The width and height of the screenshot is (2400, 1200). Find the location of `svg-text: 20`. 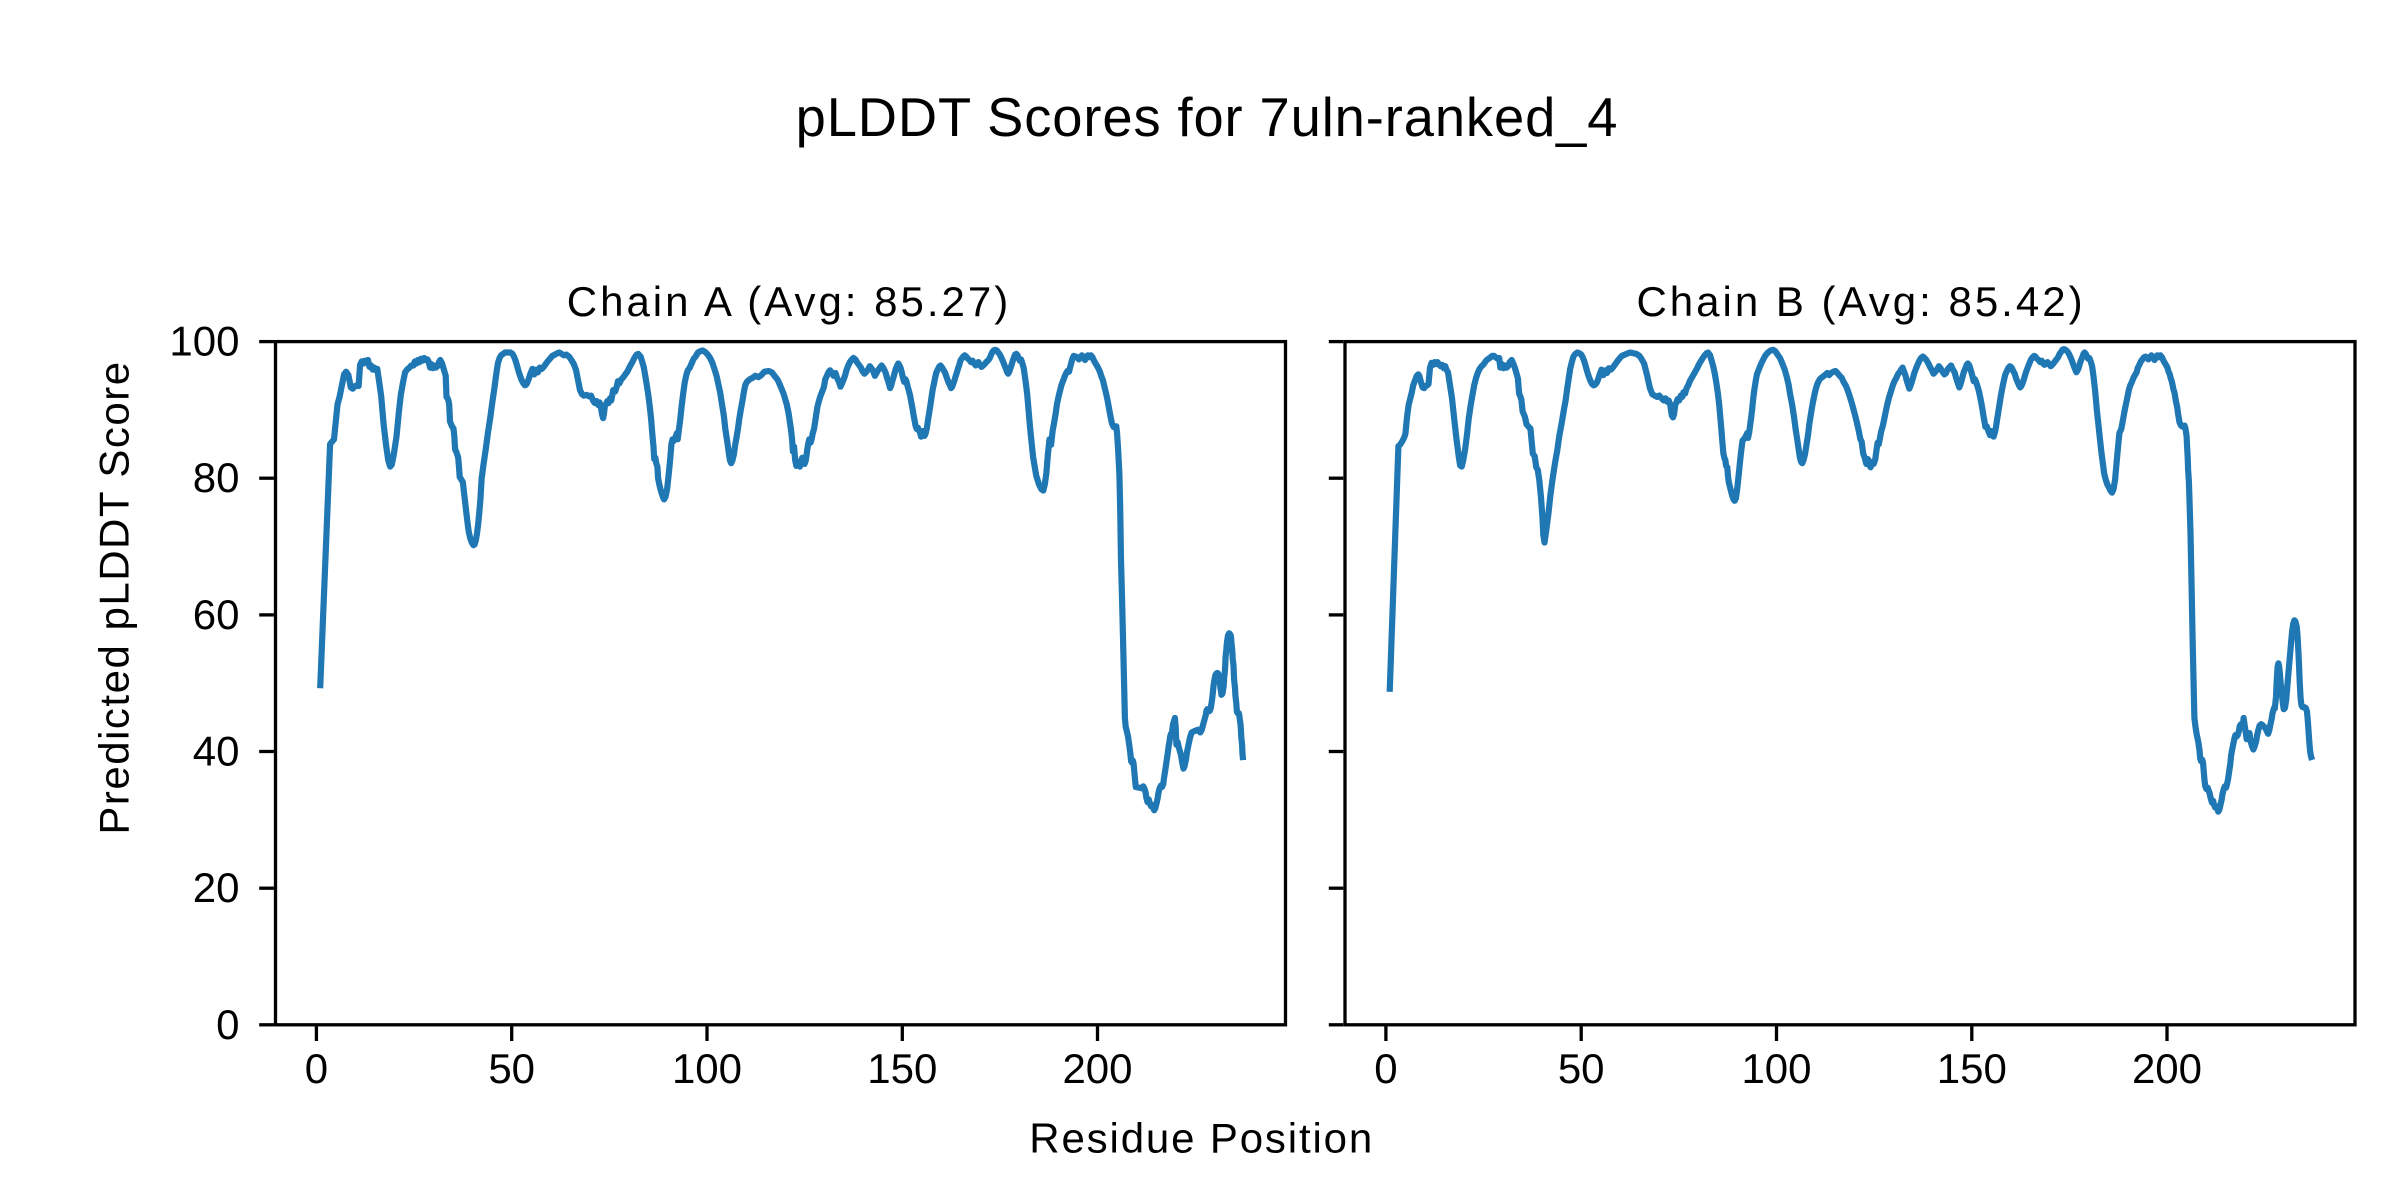

svg-text: 20 is located at coordinates (216, 887).